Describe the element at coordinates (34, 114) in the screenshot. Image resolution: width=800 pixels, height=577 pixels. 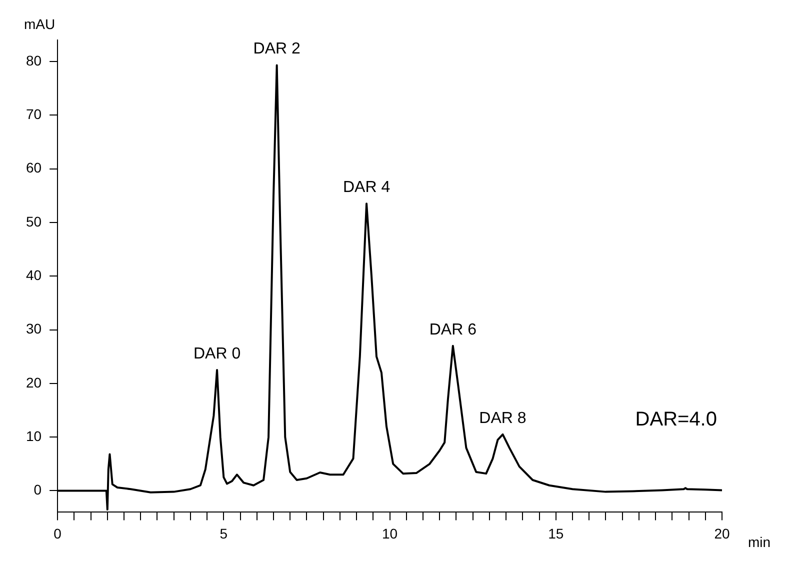
I see `y-tick-label: 70` at that location.